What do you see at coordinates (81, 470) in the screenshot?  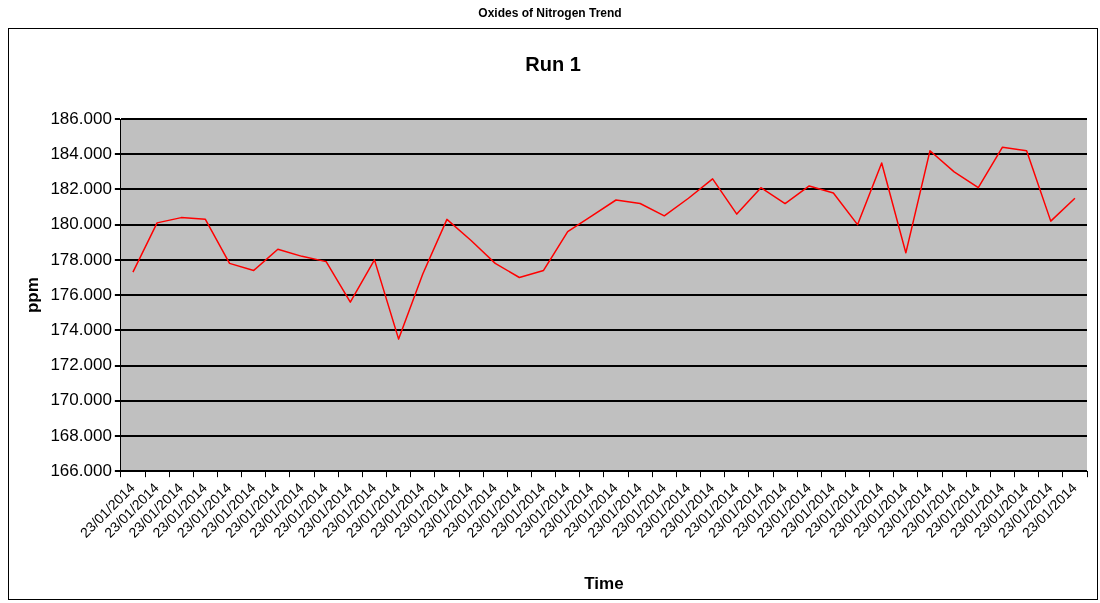 I see `y-tick-label: 166.000` at bounding box center [81, 470].